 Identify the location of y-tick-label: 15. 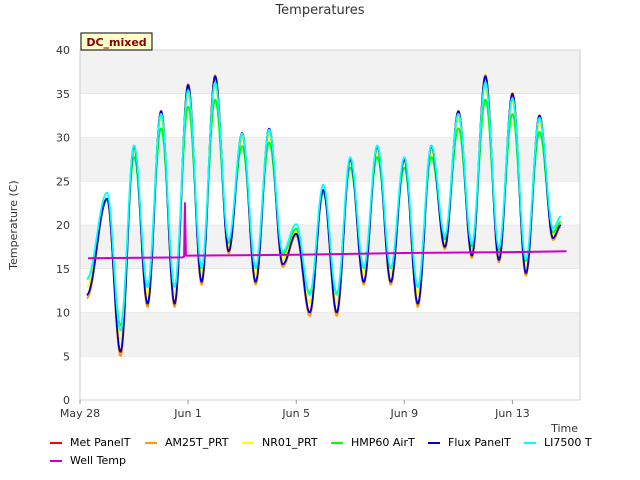
(63, 269).